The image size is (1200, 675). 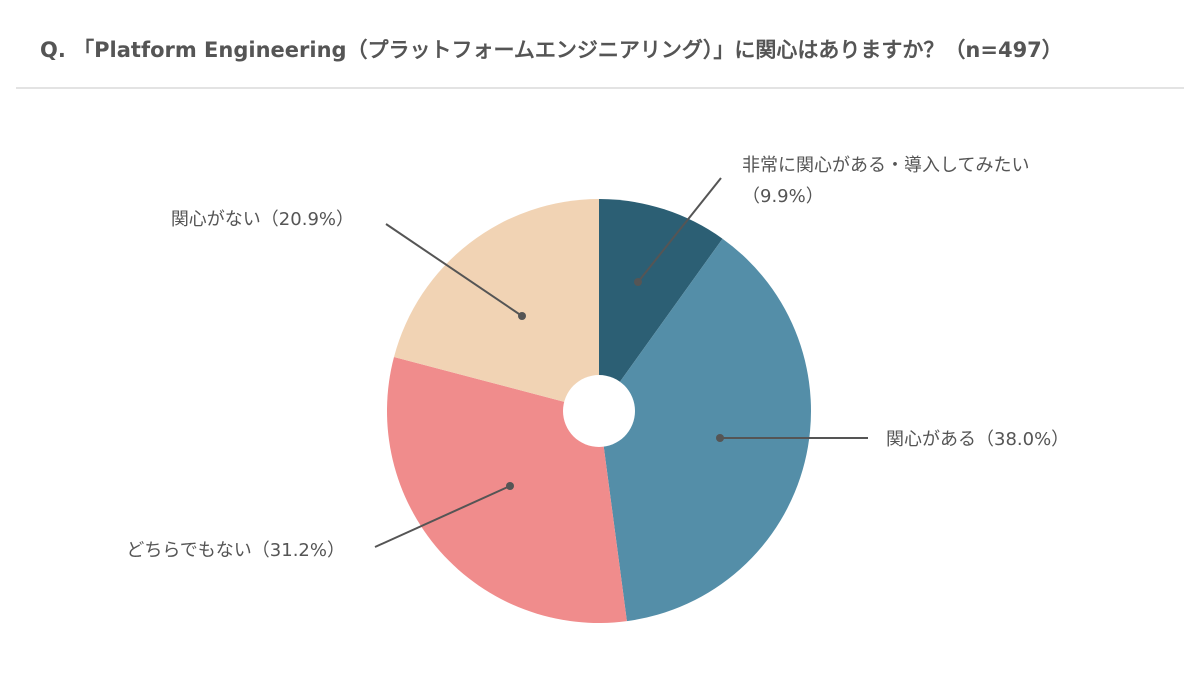 What do you see at coordinates (977, 439) in the screenshot?
I see `slice-label: 関心がある（38.0%）` at bounding box center [977, 439].